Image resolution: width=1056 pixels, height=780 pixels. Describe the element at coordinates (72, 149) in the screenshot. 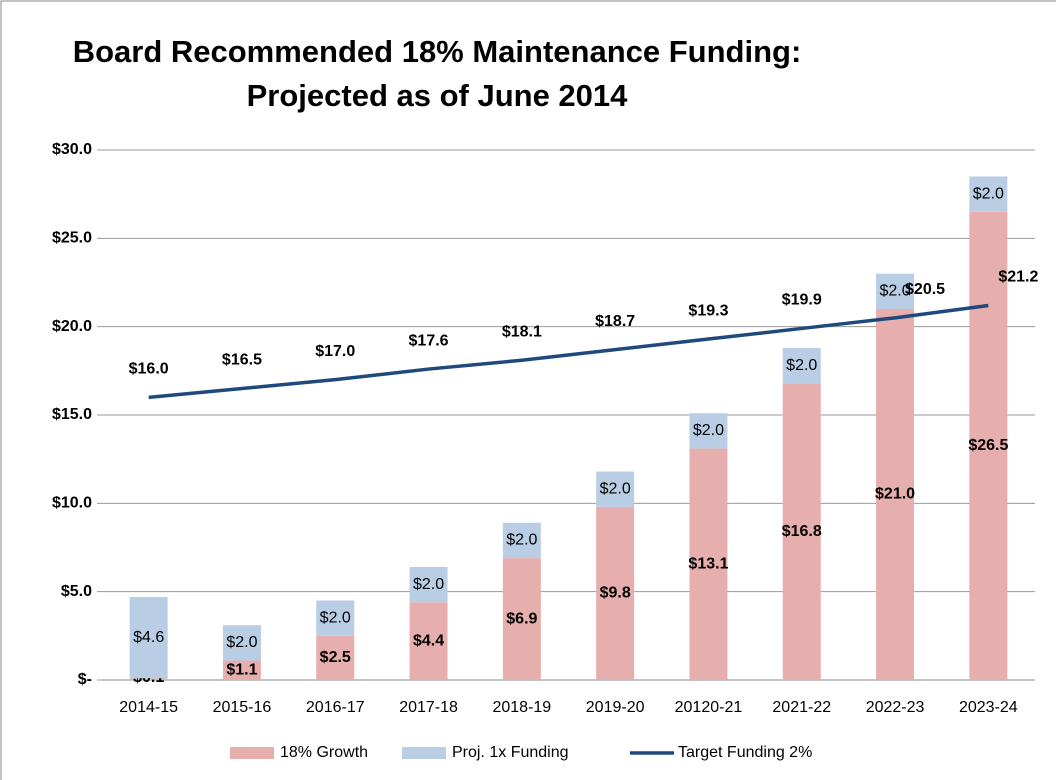

I see `y-tick-label: $30.0` at that location.